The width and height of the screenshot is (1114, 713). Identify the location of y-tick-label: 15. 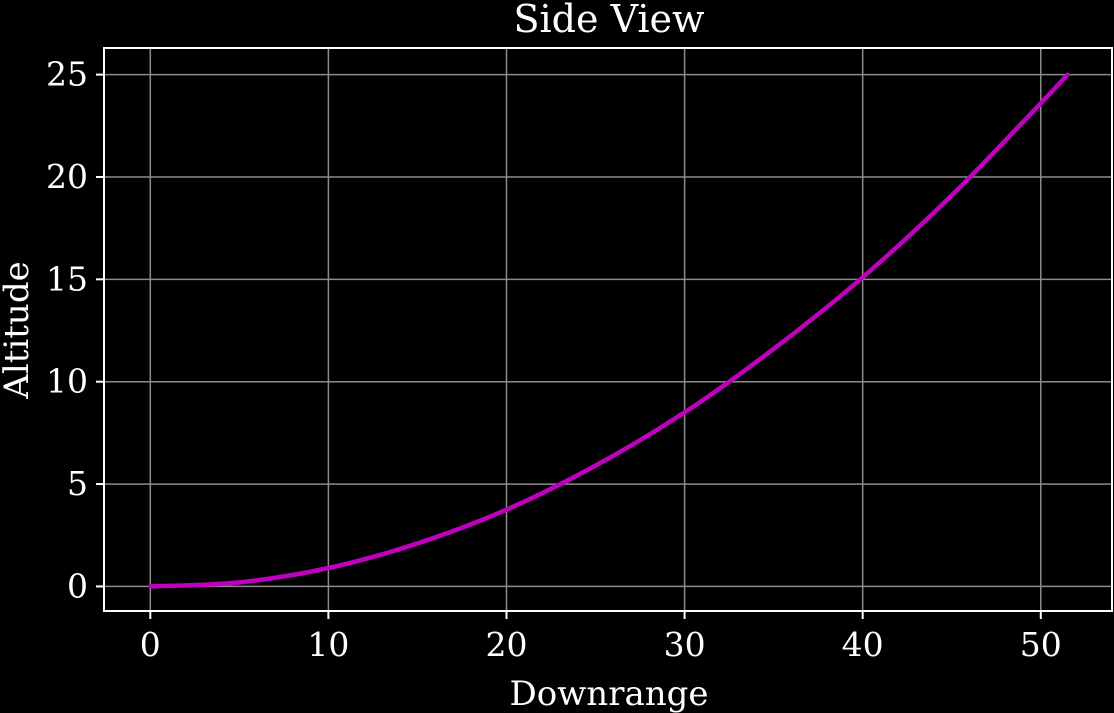
(67, 278).